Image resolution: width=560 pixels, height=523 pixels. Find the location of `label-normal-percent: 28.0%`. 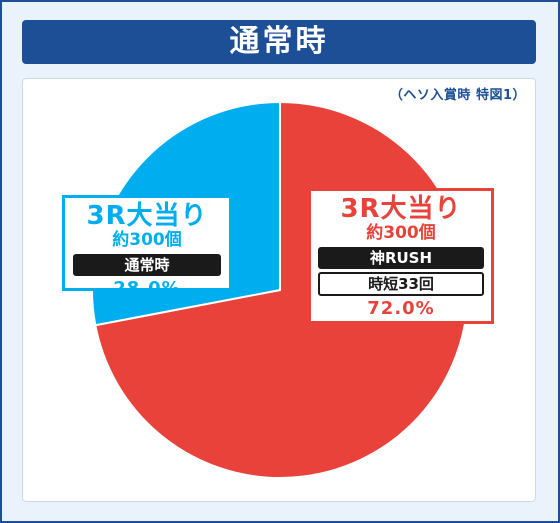

label-normal-percent: 28.0% is located at coordinates (147, 288).